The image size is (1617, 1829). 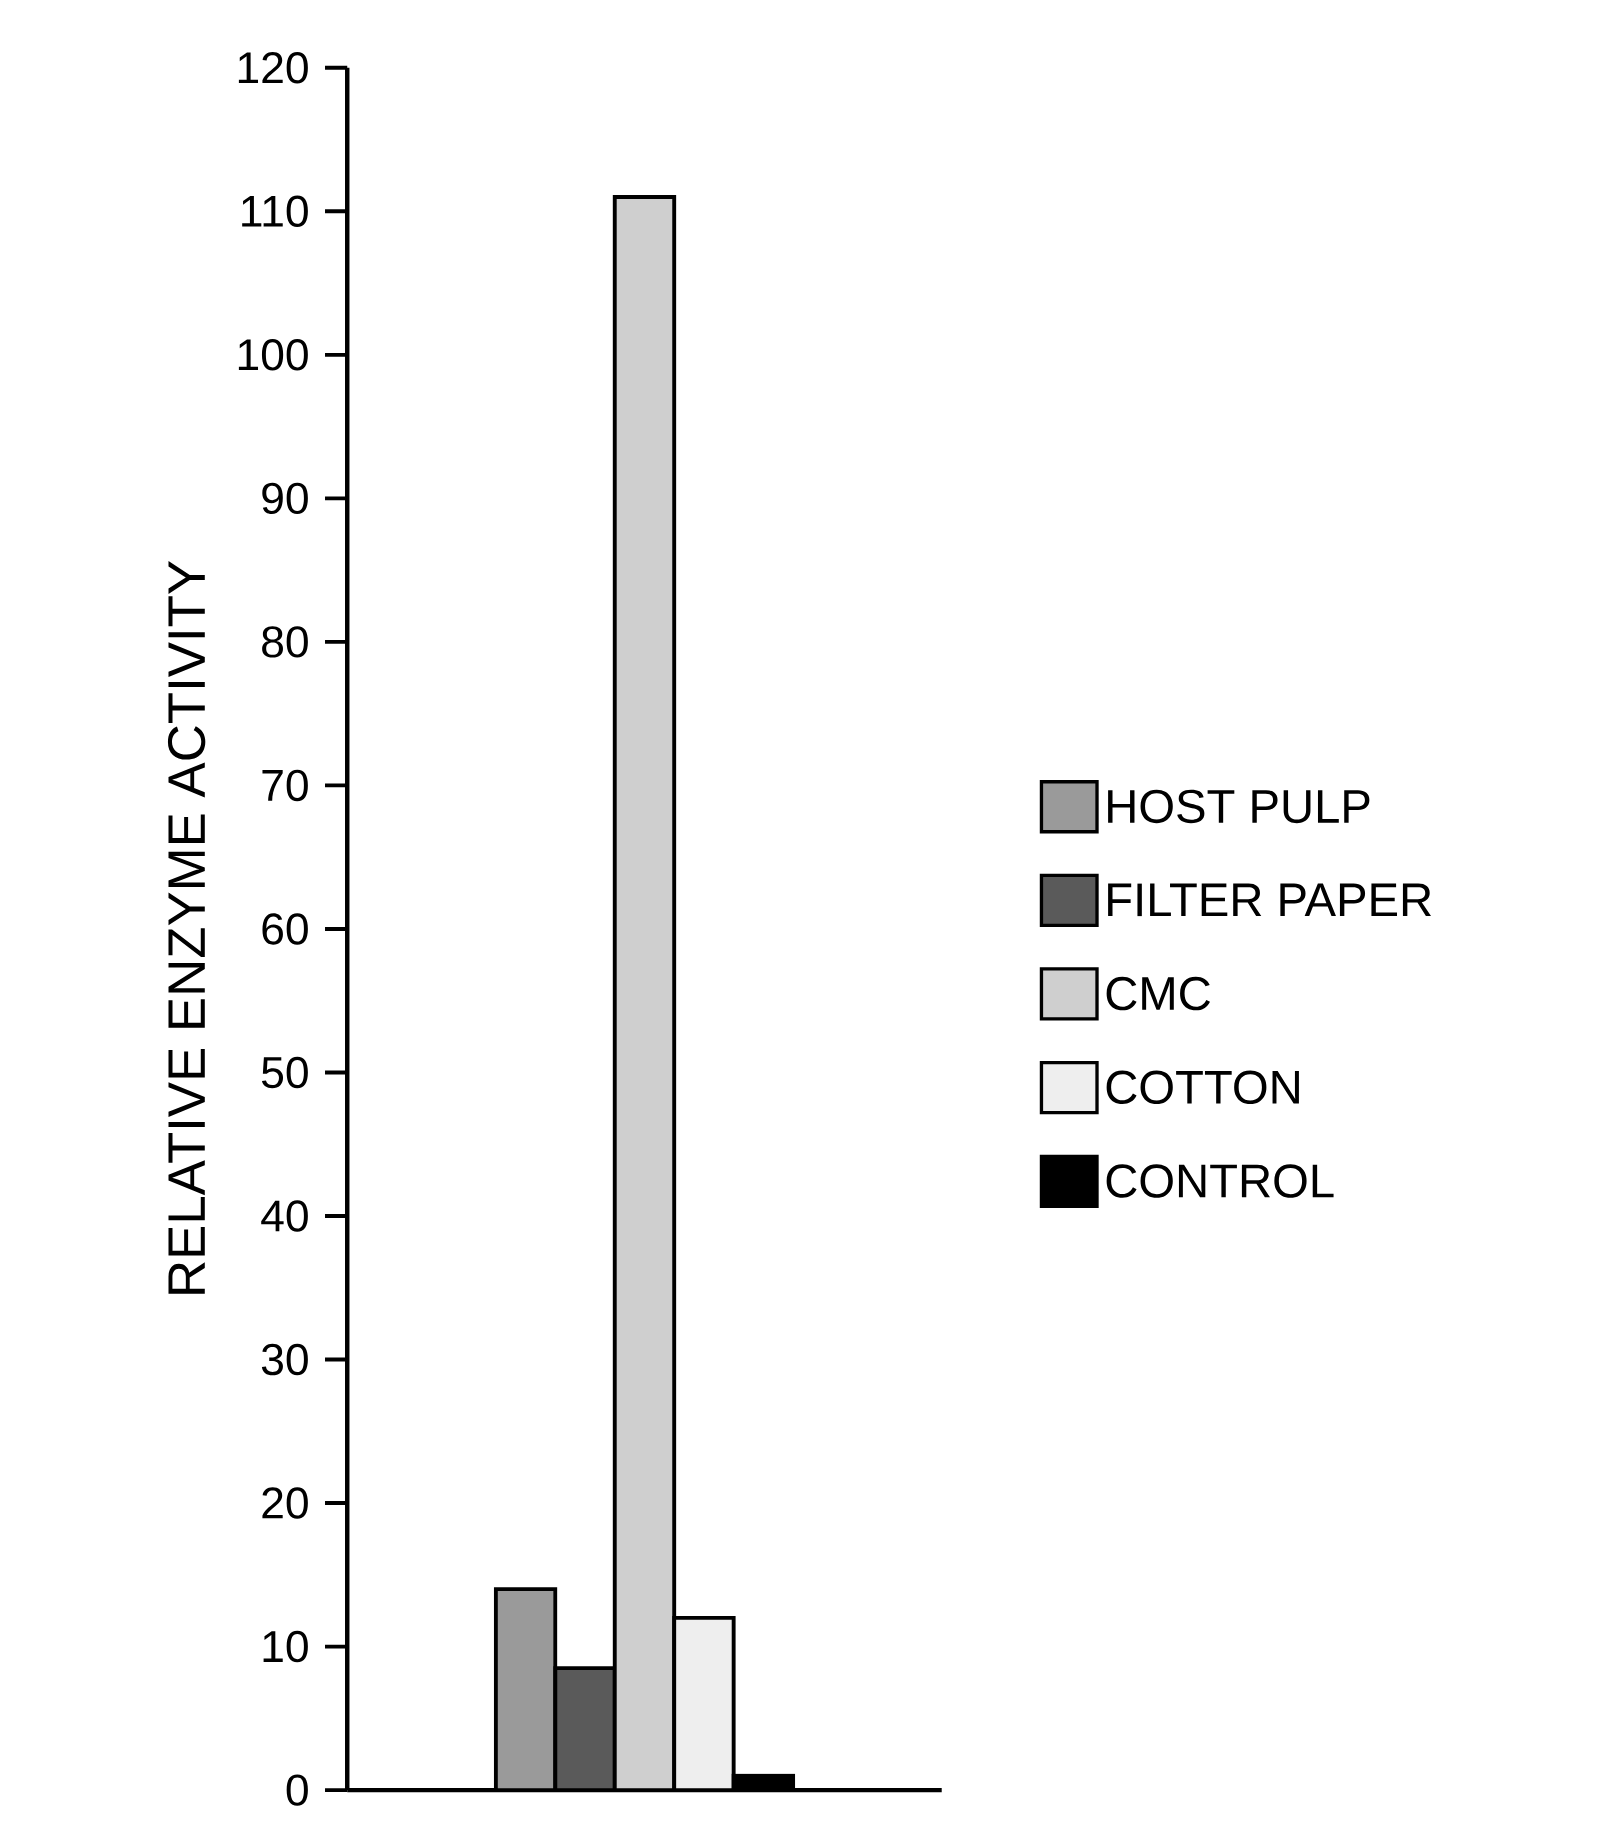 I want to click on y-tick-label: 70, so click(x=285, y=785).